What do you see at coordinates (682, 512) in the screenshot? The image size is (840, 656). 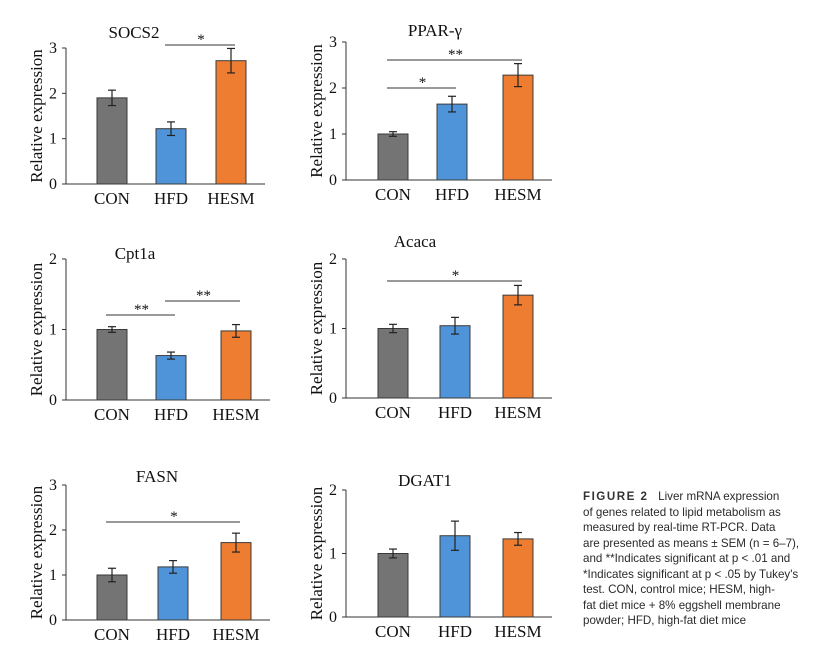 I see `caption-line: of genes related to lipid metabolism as` at bounding box center [682, 512].